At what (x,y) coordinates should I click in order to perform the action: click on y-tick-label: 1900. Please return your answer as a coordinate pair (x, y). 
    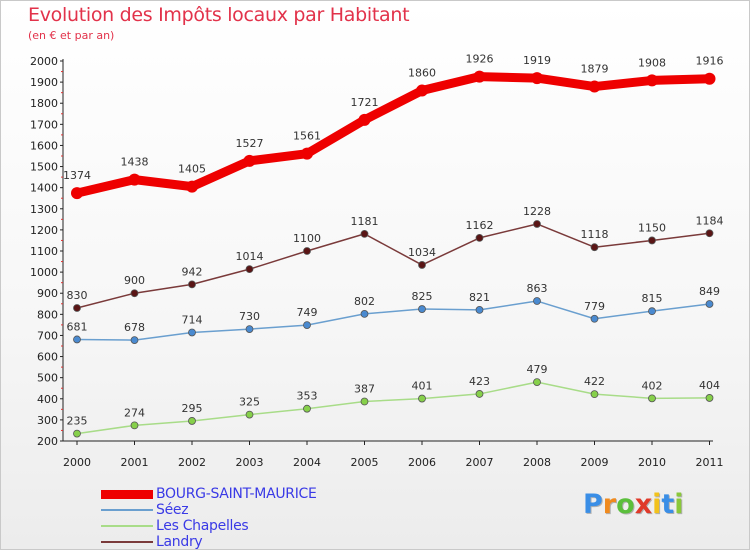
    Looking at the image, I should click on (44, 82).